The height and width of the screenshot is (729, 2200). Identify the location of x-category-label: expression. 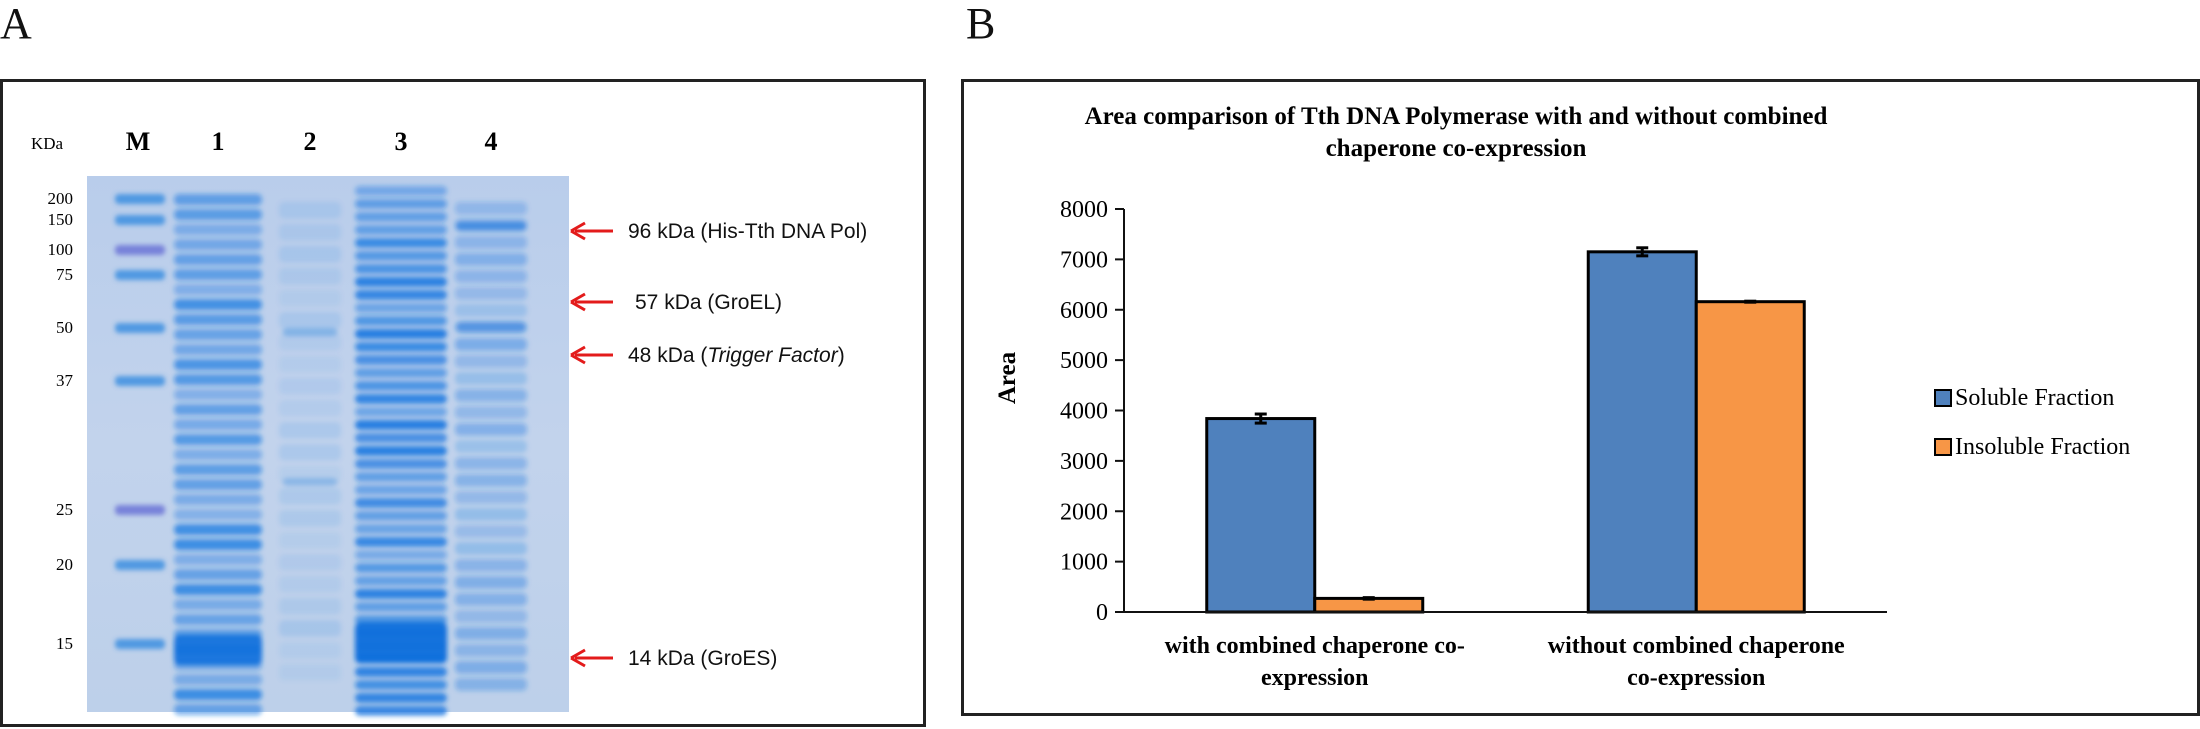
(1315, 678).